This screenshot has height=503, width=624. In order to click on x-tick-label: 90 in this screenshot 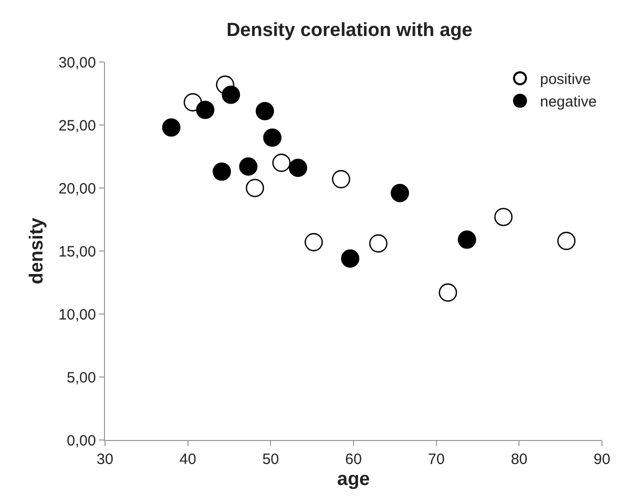, I will do `click(602, 459)`.